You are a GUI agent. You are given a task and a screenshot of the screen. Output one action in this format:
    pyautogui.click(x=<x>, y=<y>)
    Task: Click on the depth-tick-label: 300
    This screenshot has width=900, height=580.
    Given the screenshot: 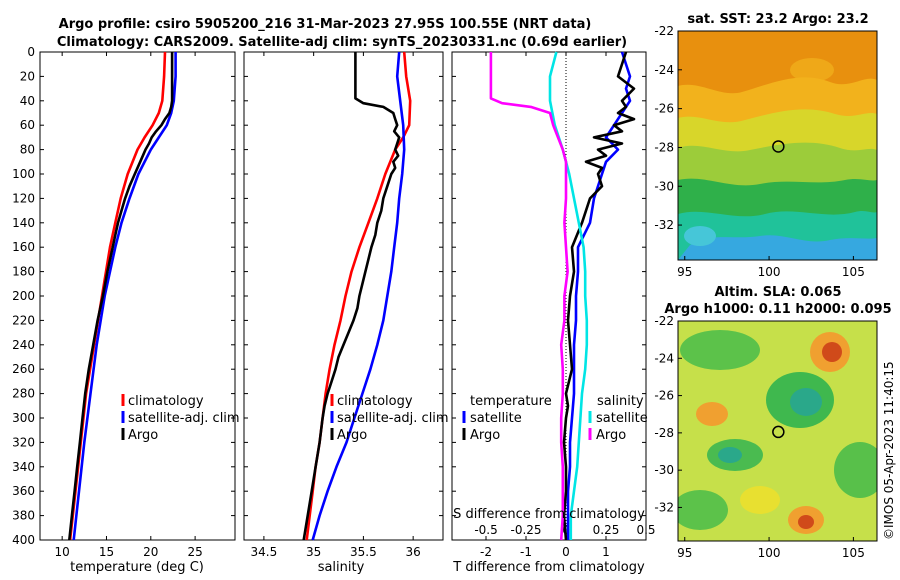 What is the action you would take?
    pyautogui.click(x=23, y=418)
    